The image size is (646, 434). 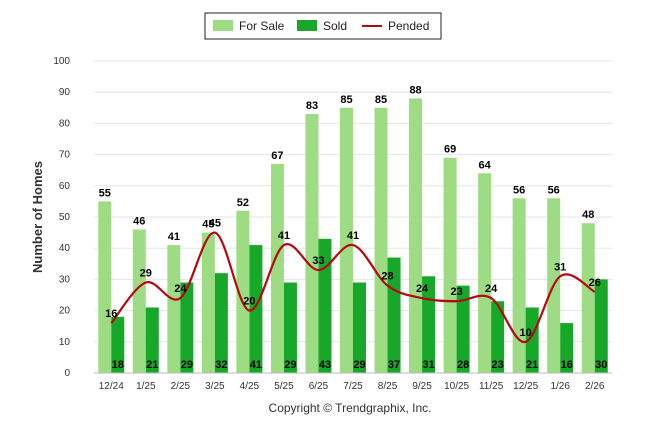 I want to click on label-sold-7/25: 29, so click(x=359, y=365).